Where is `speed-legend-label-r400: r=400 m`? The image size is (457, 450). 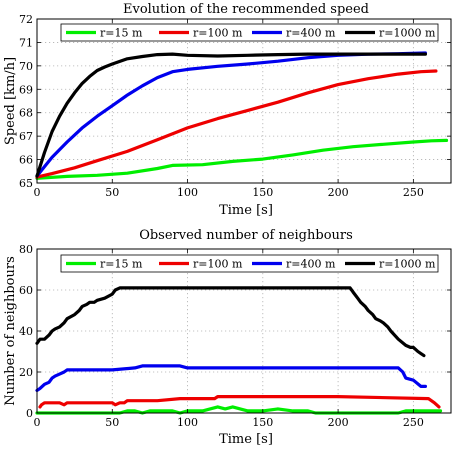 speed-legend-label-r400: r=400 m is located at coordinates (311, 33).